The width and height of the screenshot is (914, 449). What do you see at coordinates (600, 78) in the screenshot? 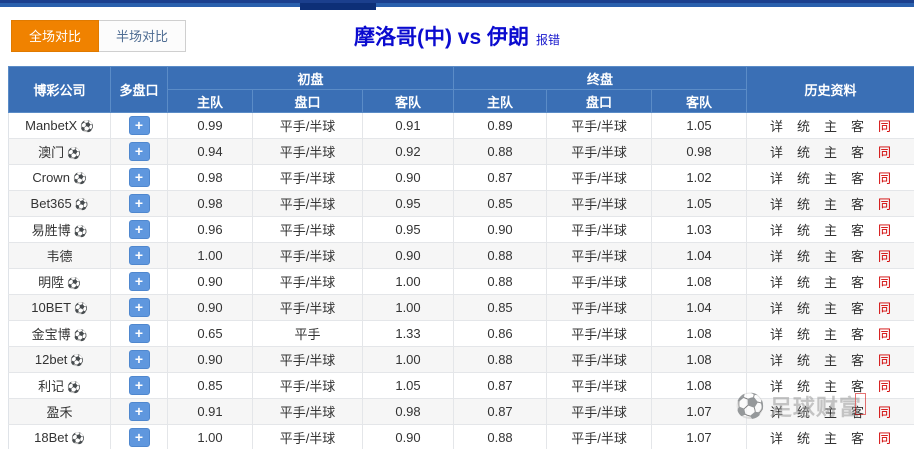
I see `header-final-odds: 终盘` at bounding box center [600, 78].